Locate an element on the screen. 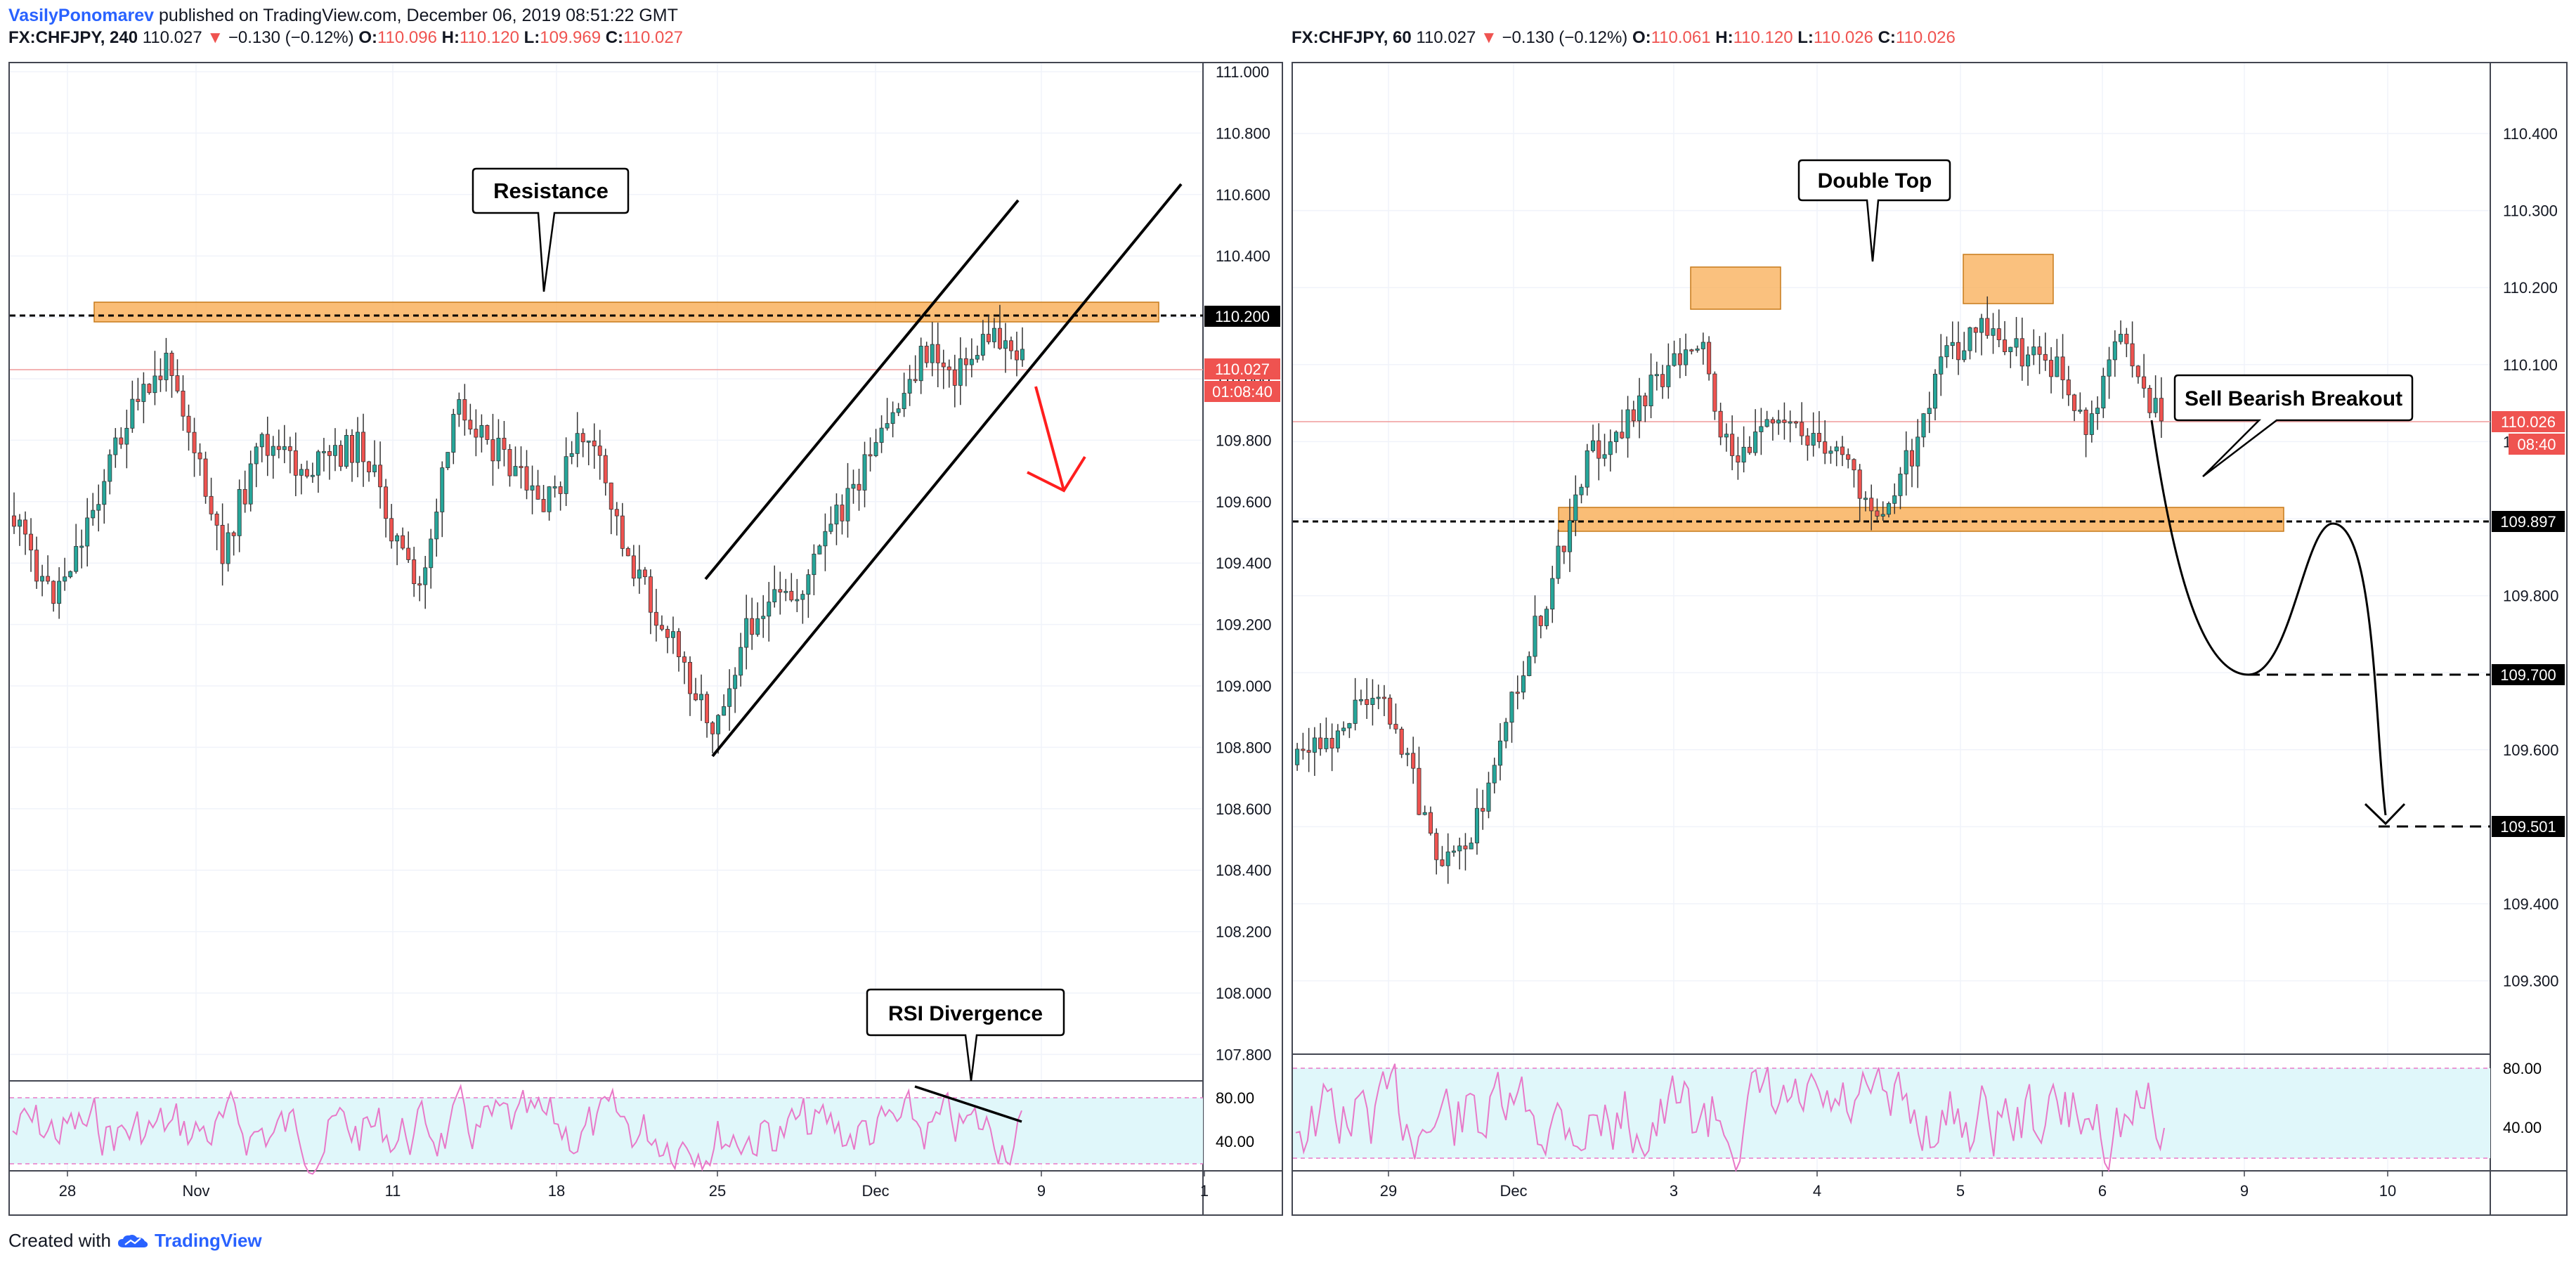 This screenshot has height=1265, width=2576. left-rsi-tick-80: 80.00 is located at coordinates (1235, 1098).